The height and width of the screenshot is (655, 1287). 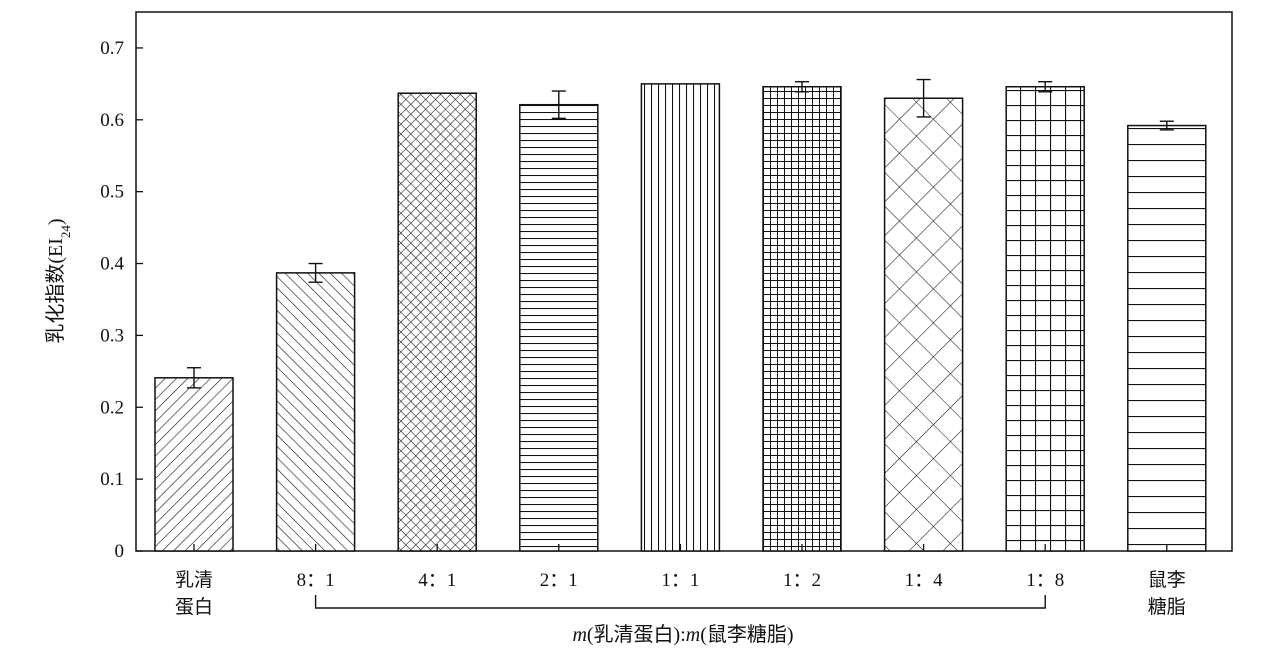 I want to click on x-tick-label: 4：1, so click(x=437, y=580).